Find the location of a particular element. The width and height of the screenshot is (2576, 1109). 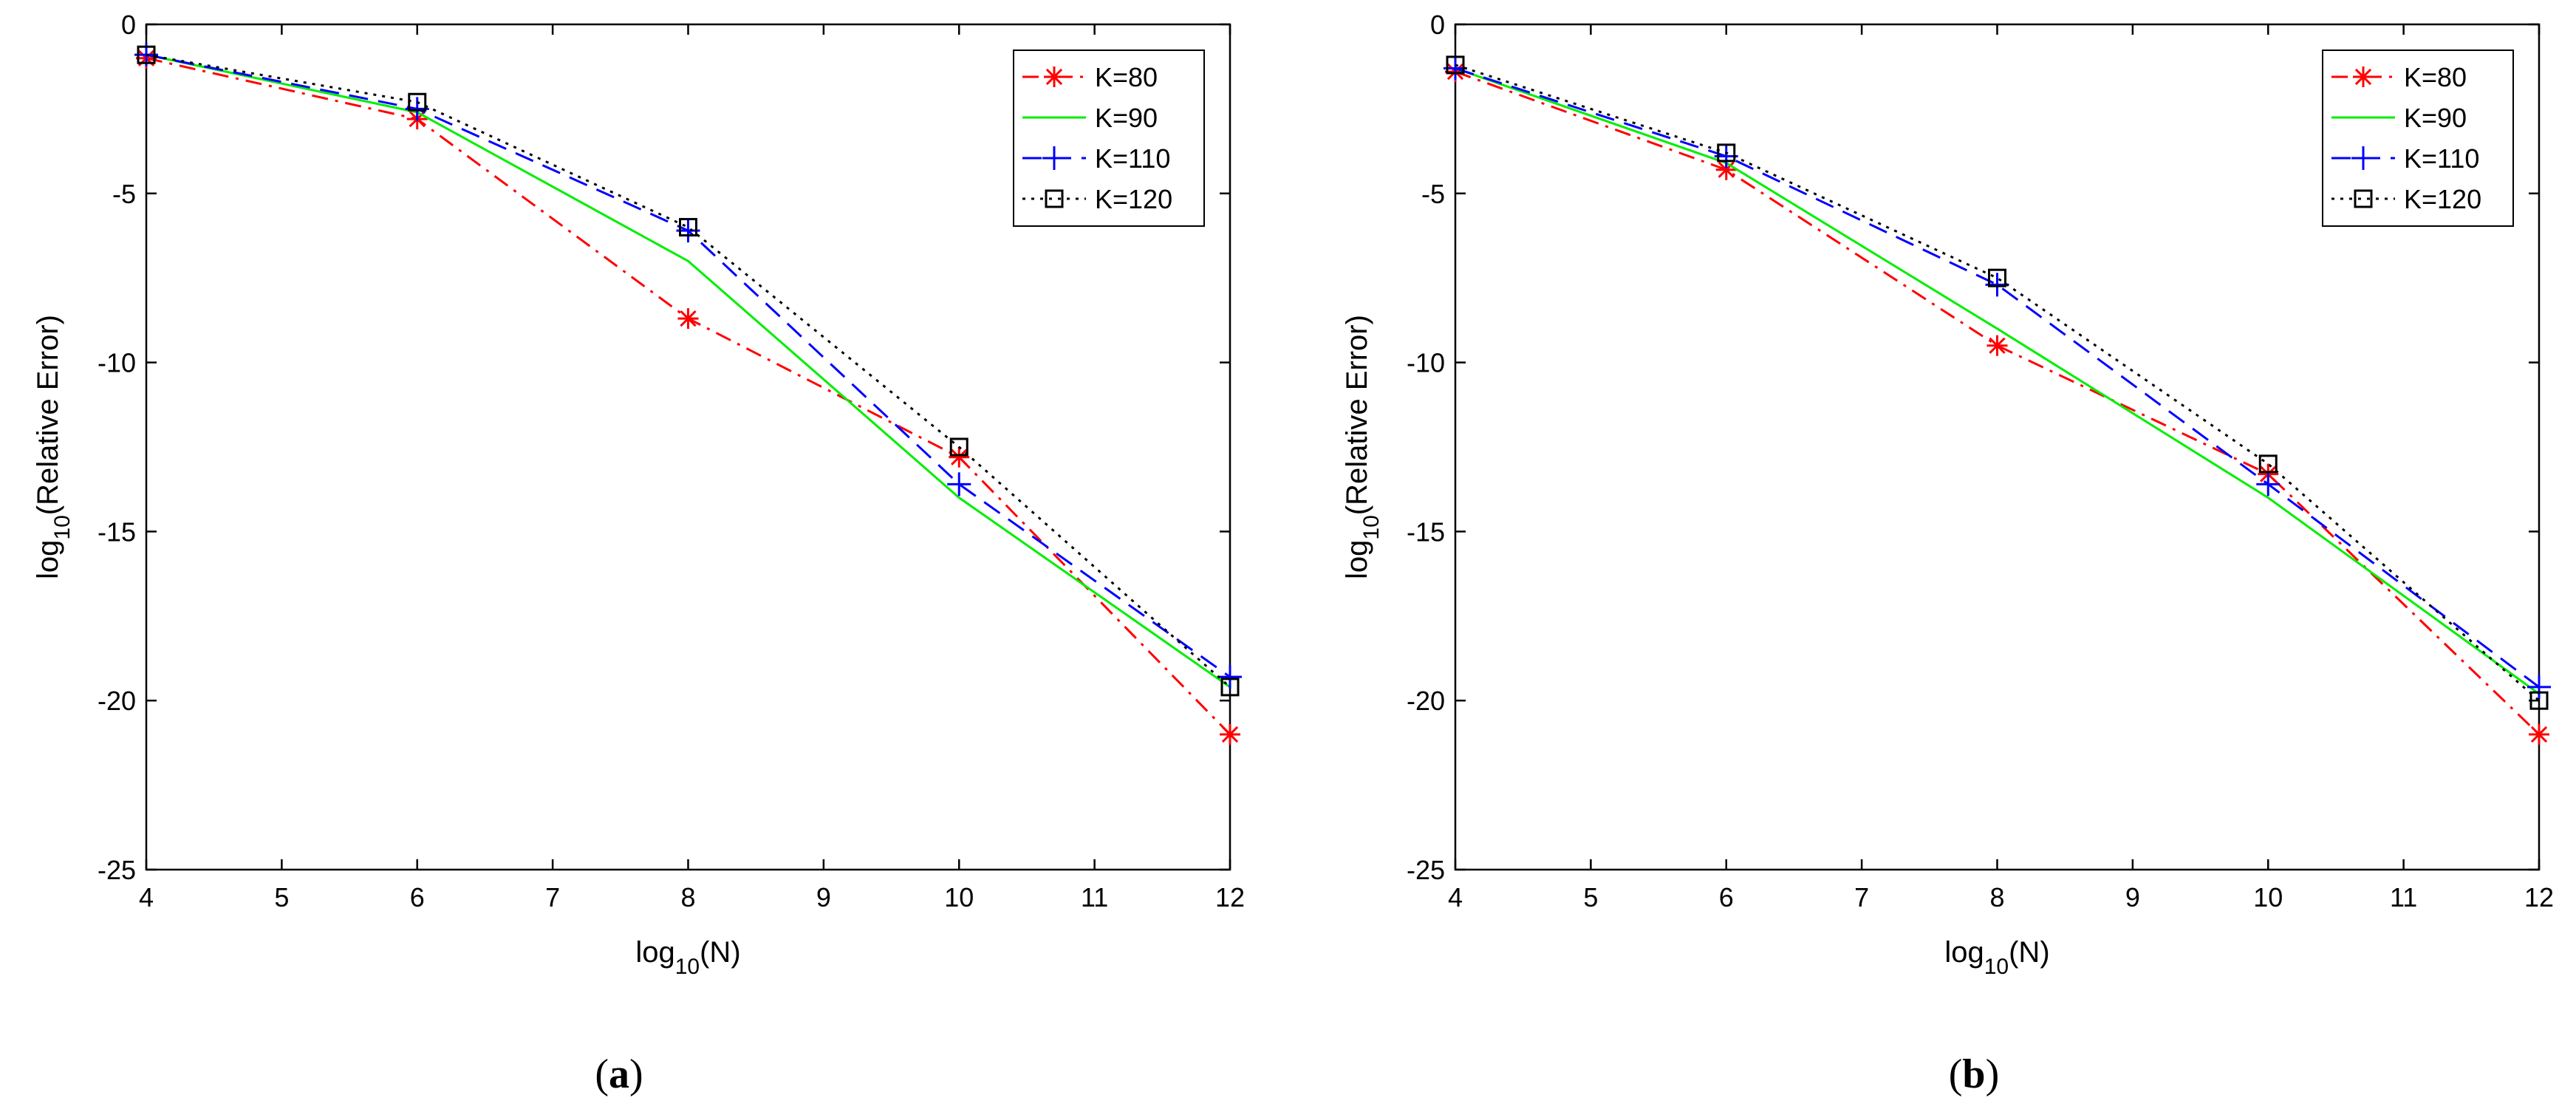

panel-b-xtick-label-7: 11 is located at coordinates (2403, 897).